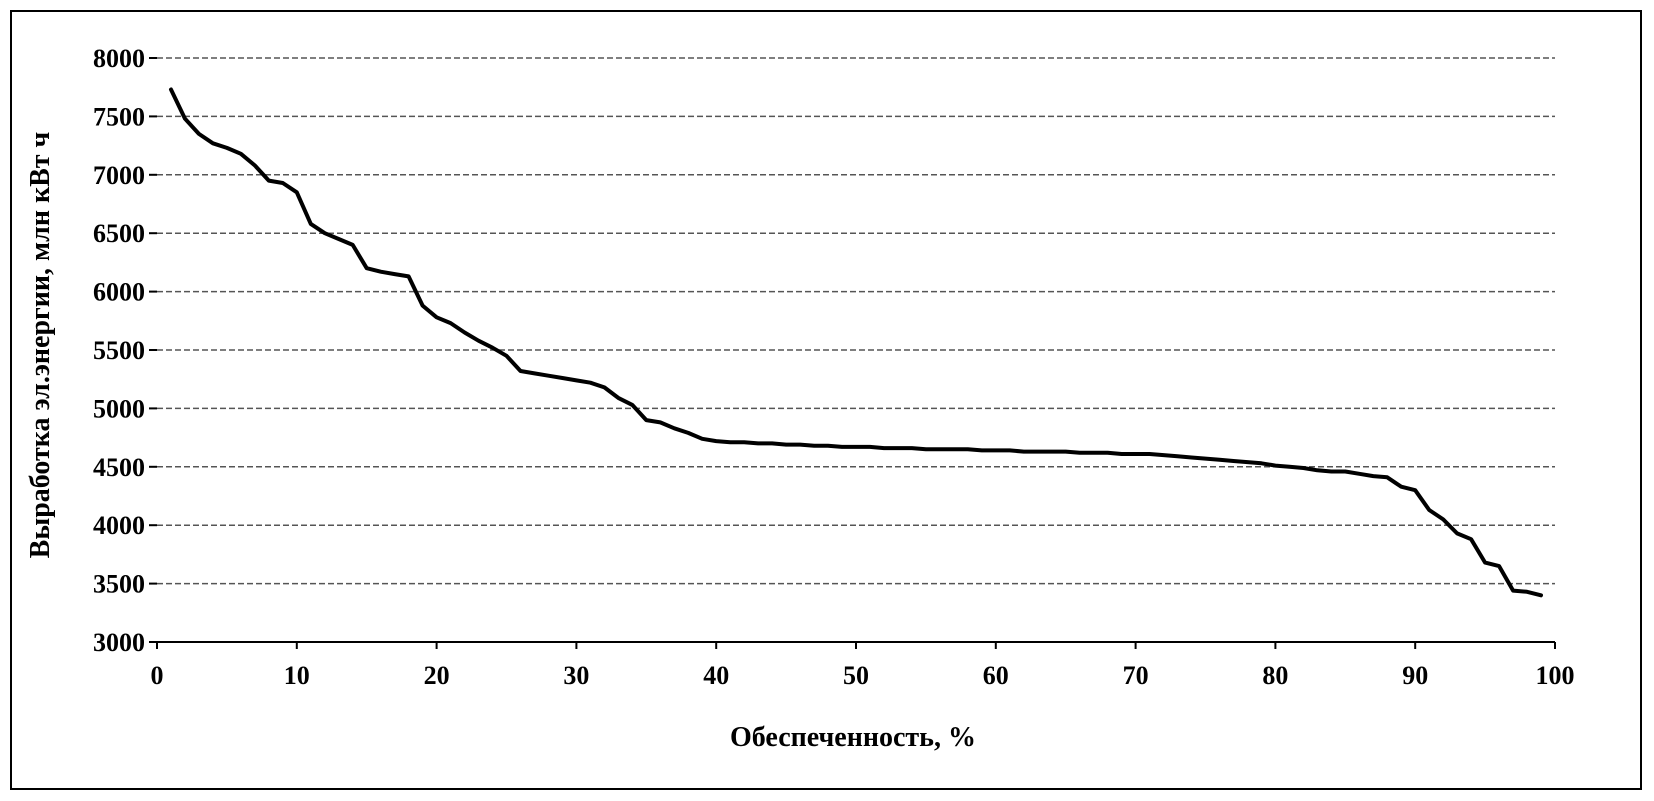  I want to click on y-tick-label: 4500, so click(119, 467).